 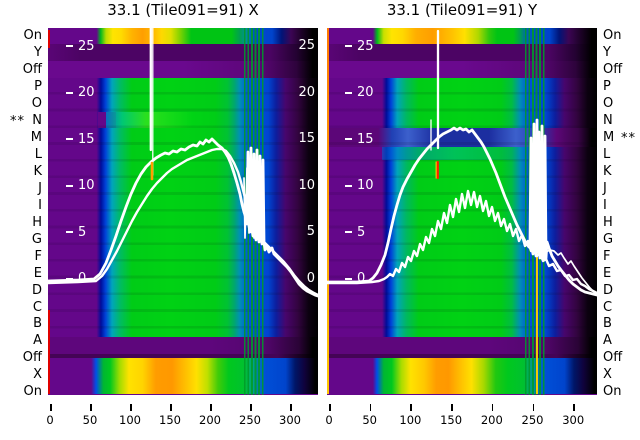 I want to click on edge-line-orange, so click(x=328, y=211).